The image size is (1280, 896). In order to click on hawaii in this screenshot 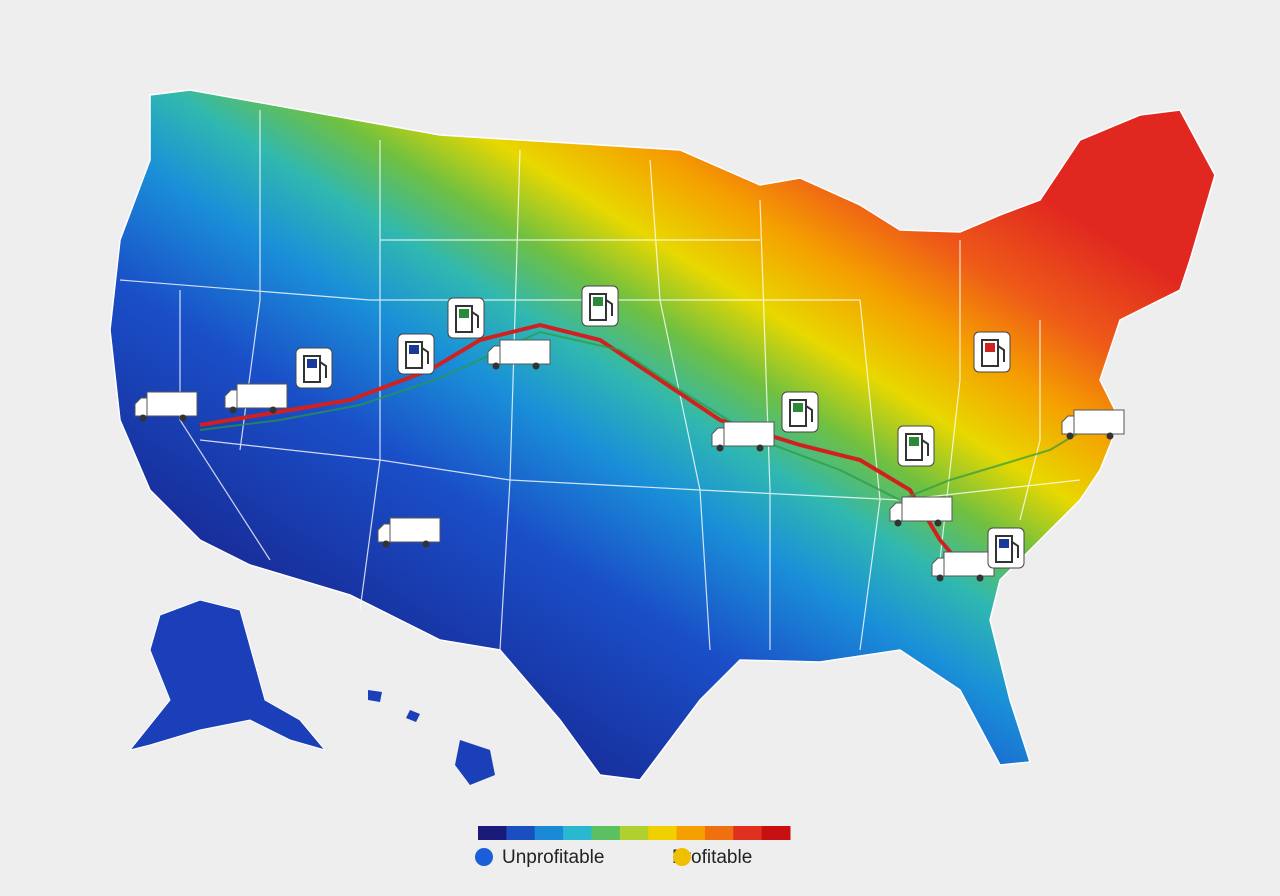, I will do `click(431, 737)`.